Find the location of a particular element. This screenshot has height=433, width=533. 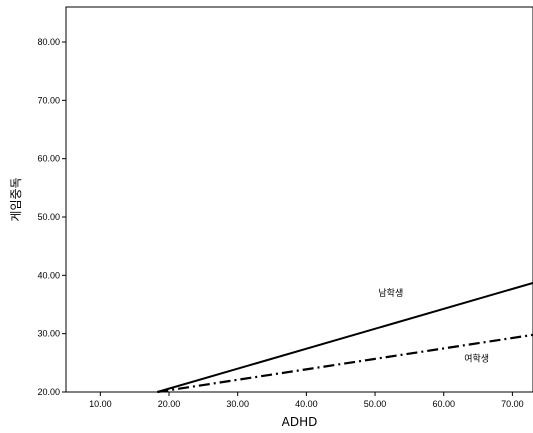

x-tick-label: 20.00 is located at coordinates (169, 404).